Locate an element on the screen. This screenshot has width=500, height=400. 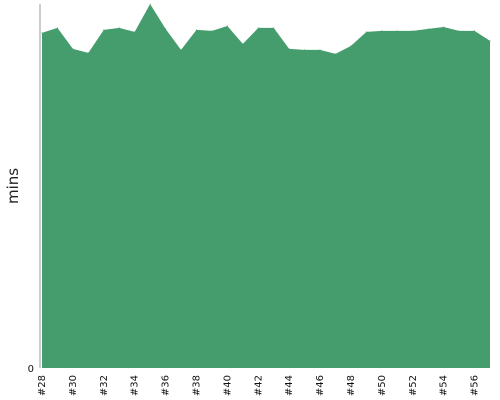
x-tick-label: #50 is located at coordinates (382, 385).